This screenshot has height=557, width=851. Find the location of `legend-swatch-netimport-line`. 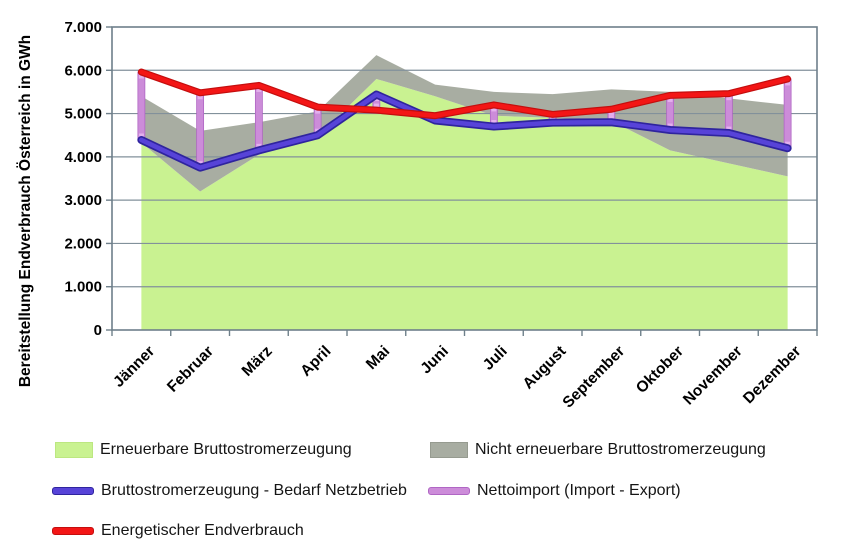

legend-swatch-netimport-line is located at coordinates (449, 491).